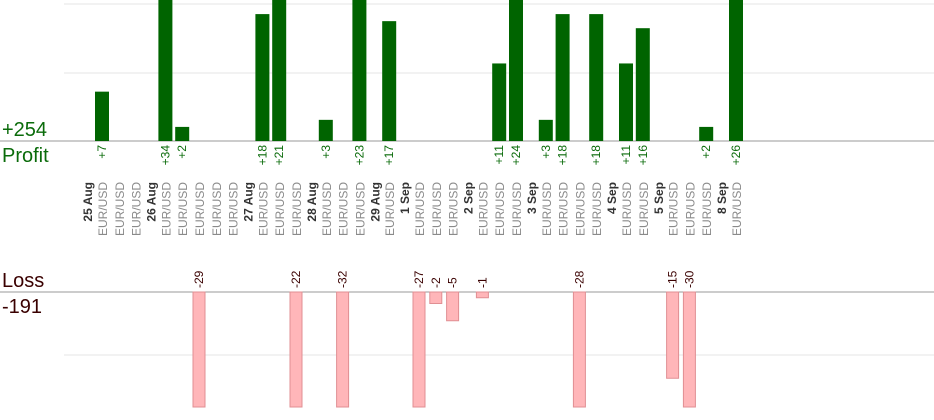  What do you see at coordinates (375, 202) in the screenshot?
I see `date-label: 29 Aug` at bounding box center [375, 202].